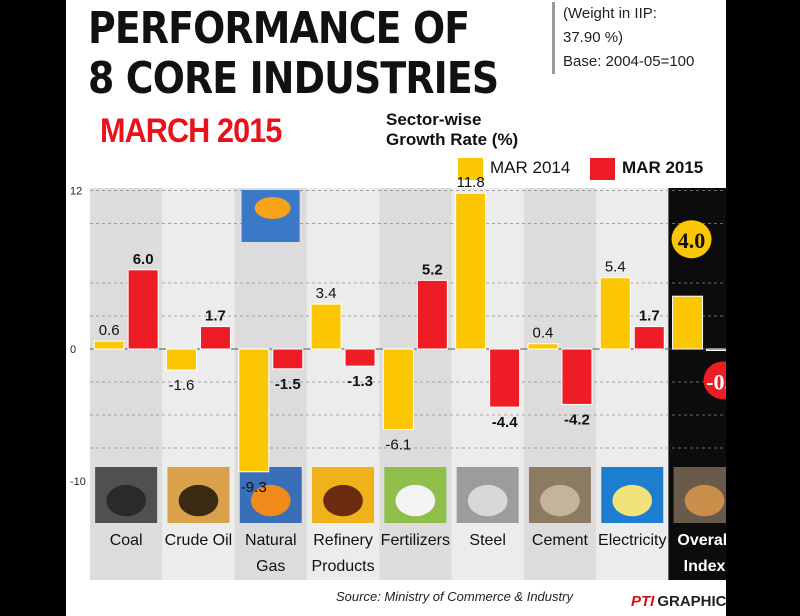 The height and width of the screenshot is (616, 800). Describe the element at coordinates (270, 566) in the screenshot. I see `category-label-2-1: Gas` at that location.